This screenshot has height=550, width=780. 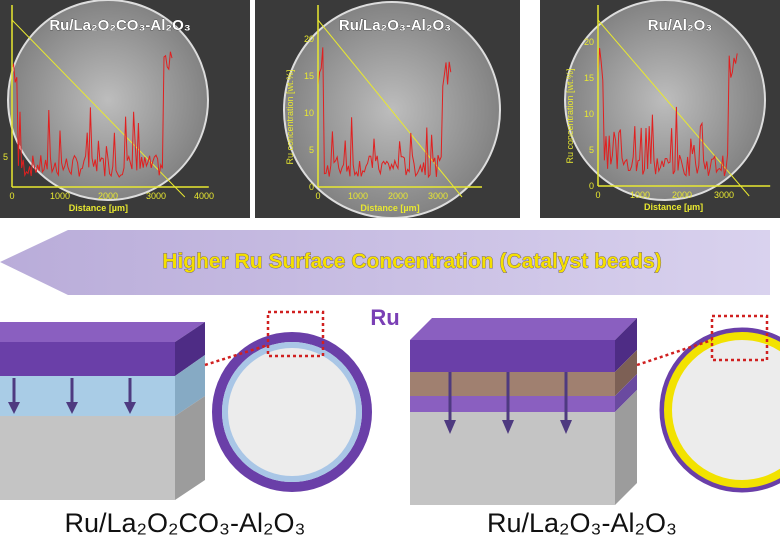 I want to click on diagram-label: Ru/La₂O₂CO₃-Al₂O₃, so click(x=185, y=523).